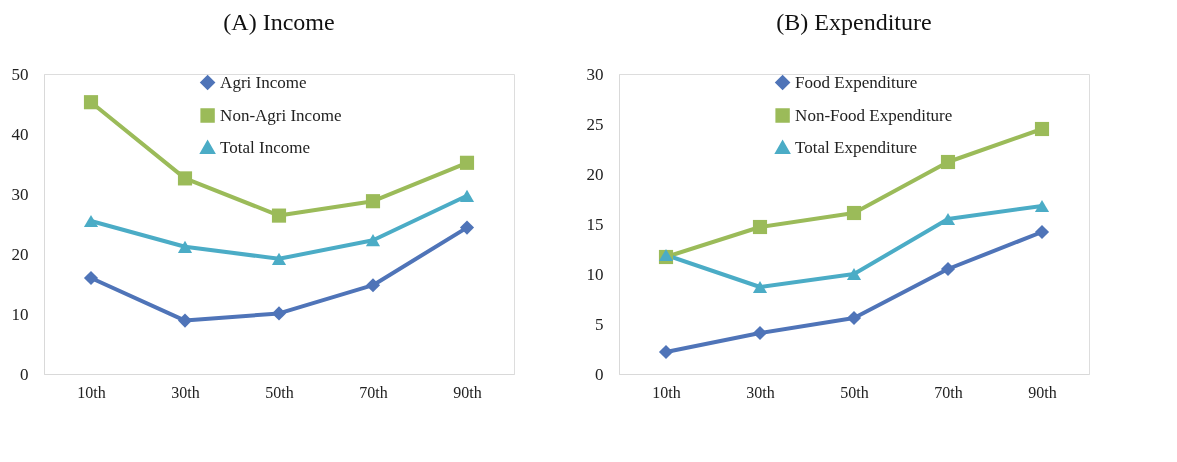  What do you see at coordinates (856, 147) in the screenshot?
I see `legend-label: Total Expenditure` at bounding box center [856, 147].